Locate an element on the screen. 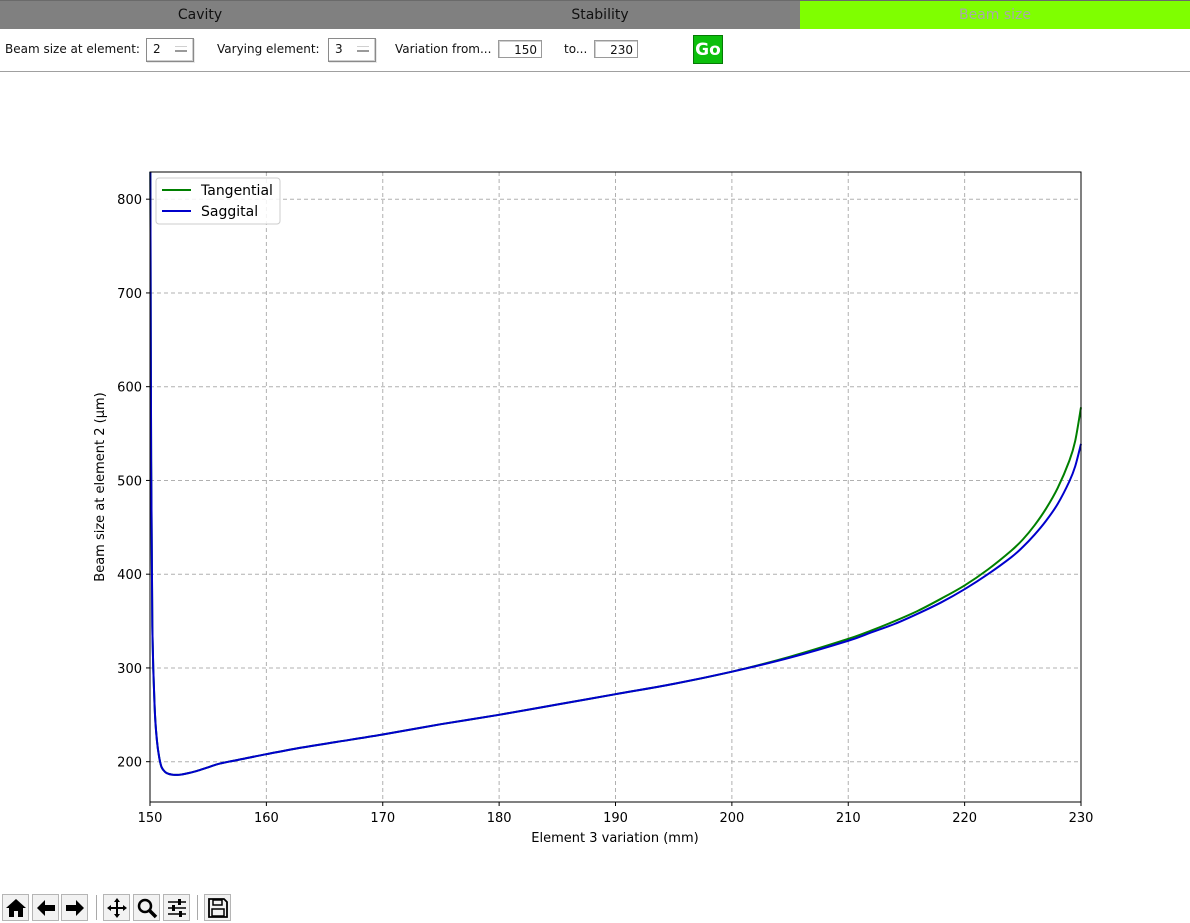 This screenshot has width=1190, height=923. x-axis-label: Element 3 variation (mm) is located at coordinates (614, 838).